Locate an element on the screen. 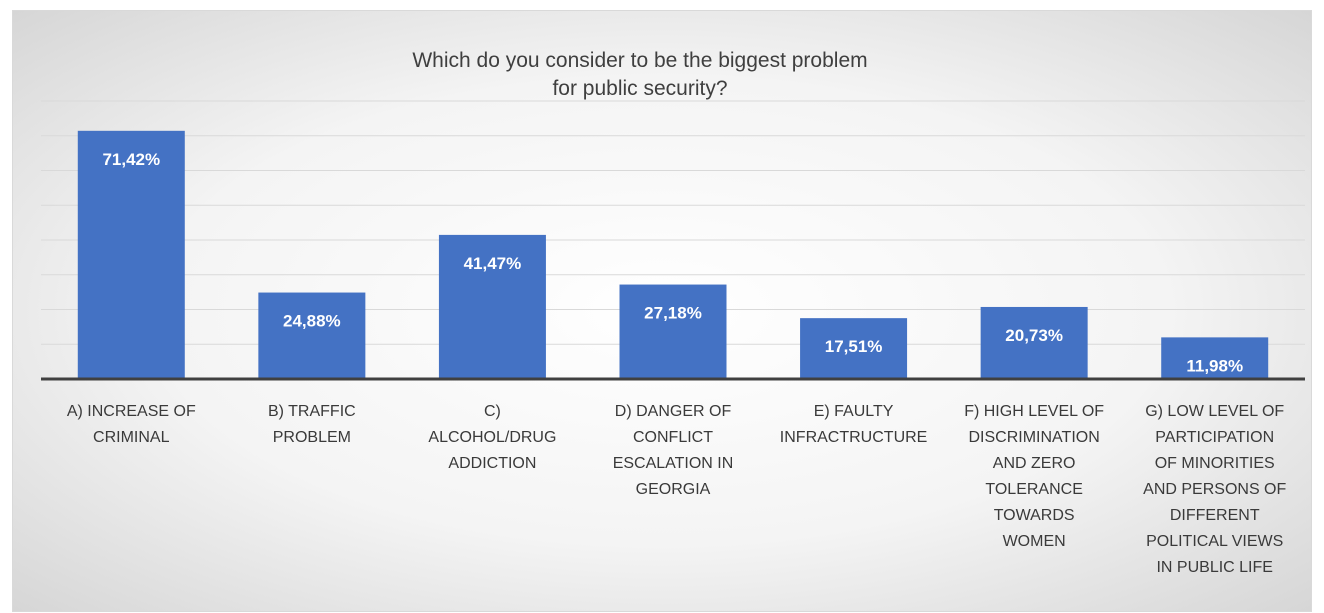  data-label: 41,47% is located at coordinates (493, 263).